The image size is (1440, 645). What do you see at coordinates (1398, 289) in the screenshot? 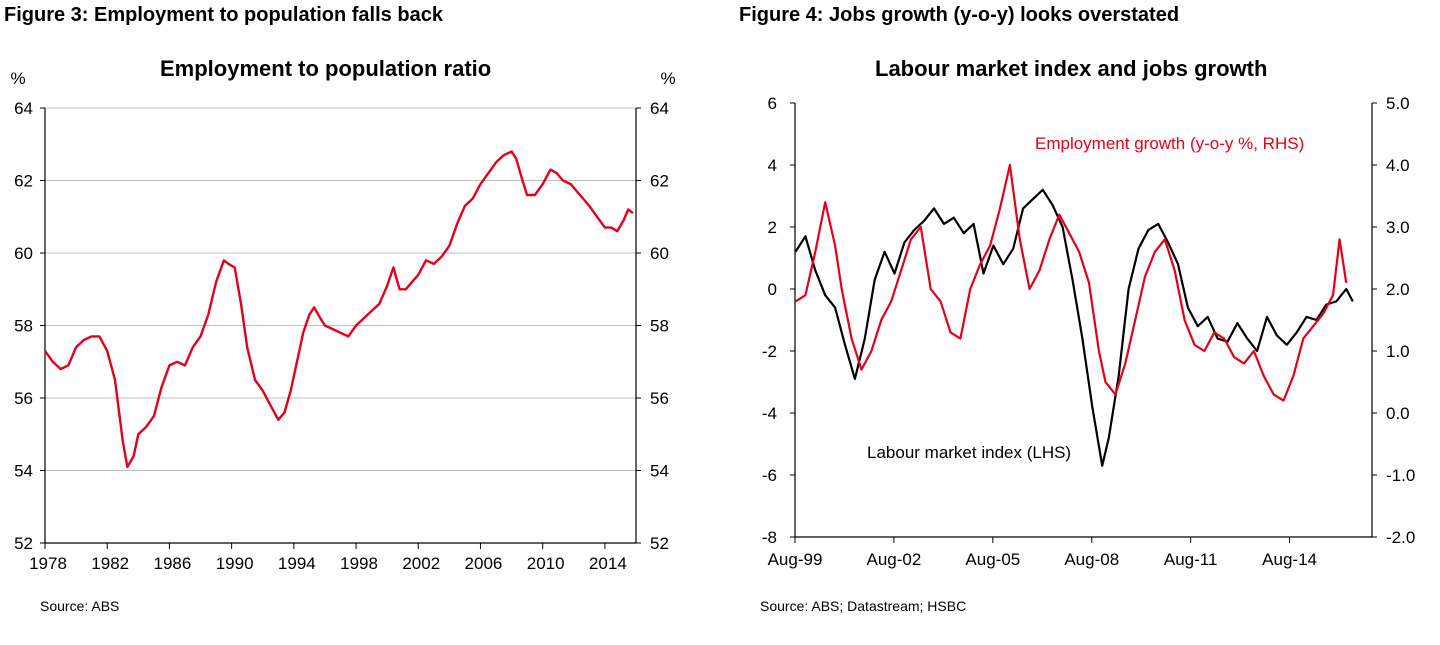
I see `y-tick-label-right: 2.0` at bounding box center [1398, 289].